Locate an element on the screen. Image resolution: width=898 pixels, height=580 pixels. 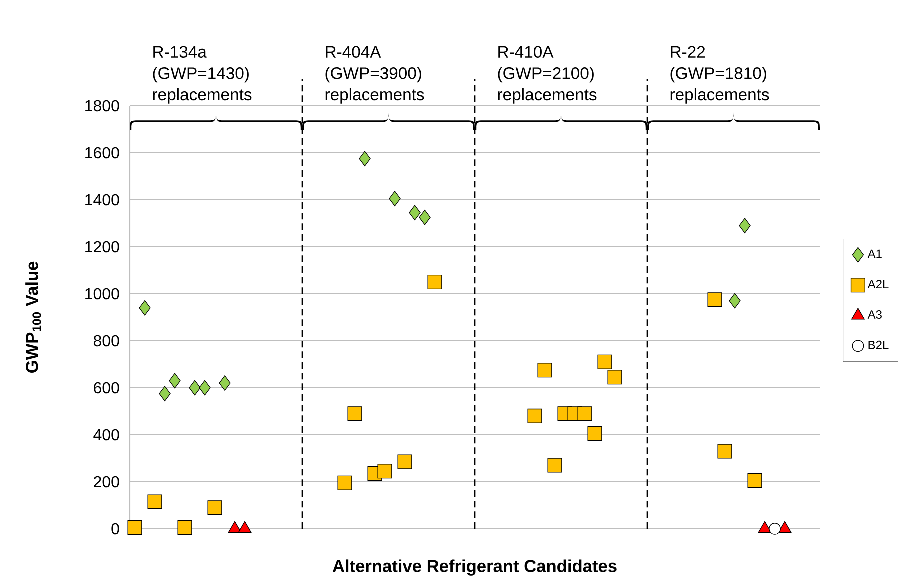
legend-label: B2L is located at coordinates (878, 345).